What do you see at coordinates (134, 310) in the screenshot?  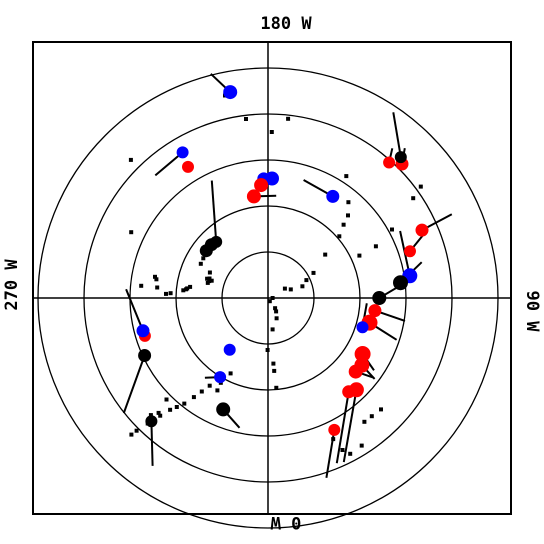 I see `marker-32-tail` at bounding box center [134, 310].